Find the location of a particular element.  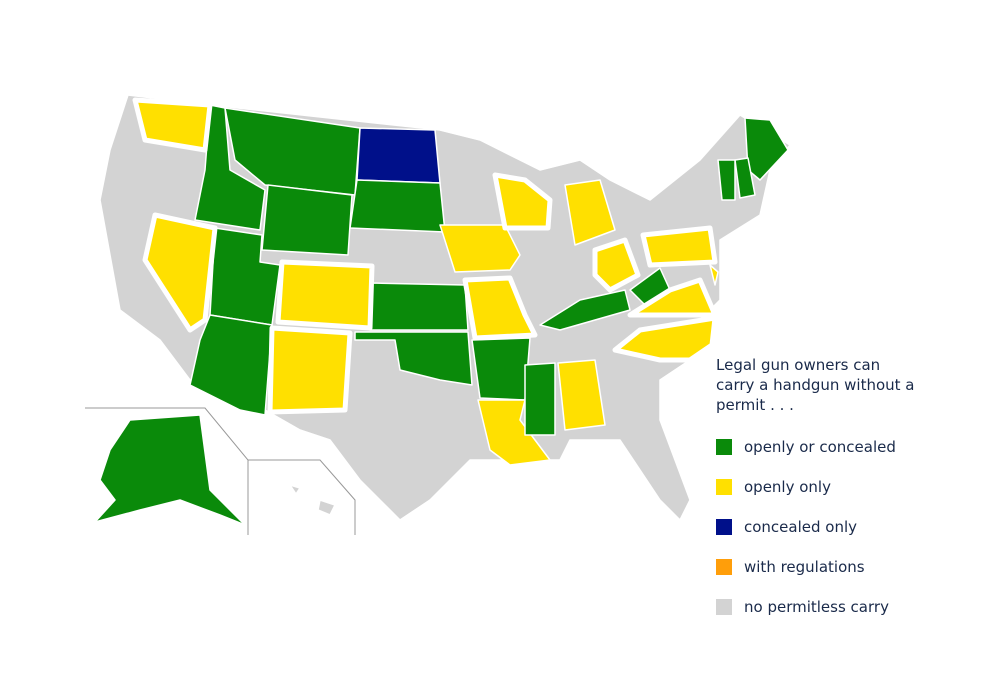

legend-entry: no permitless carry is located at coordinates (816, 607).